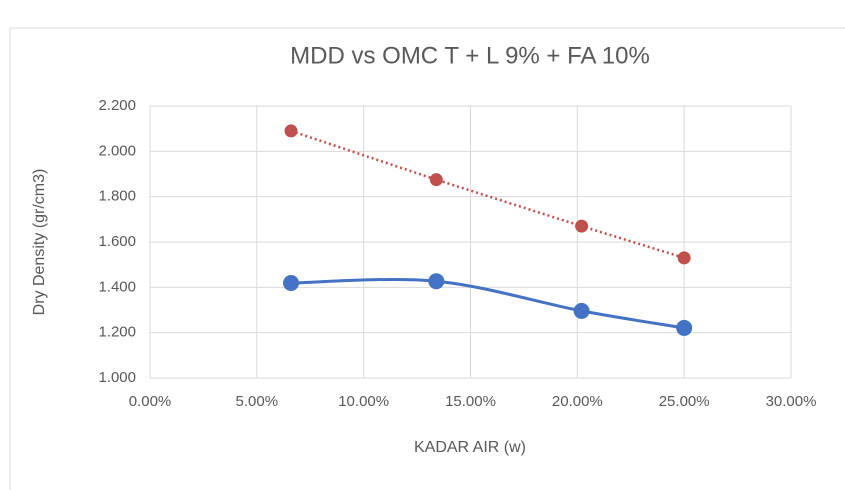  I want to click on y-tick-label: 1.600, so click(117, 241).